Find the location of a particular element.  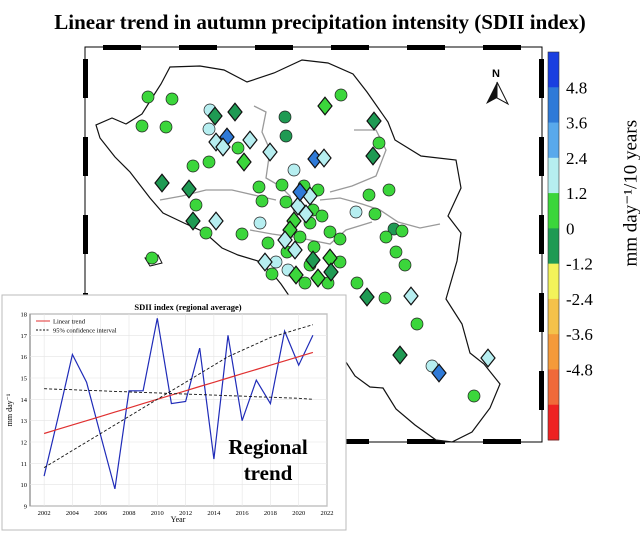

colorbar-tick-label: -3.6 is located at coordinates (579, 334).